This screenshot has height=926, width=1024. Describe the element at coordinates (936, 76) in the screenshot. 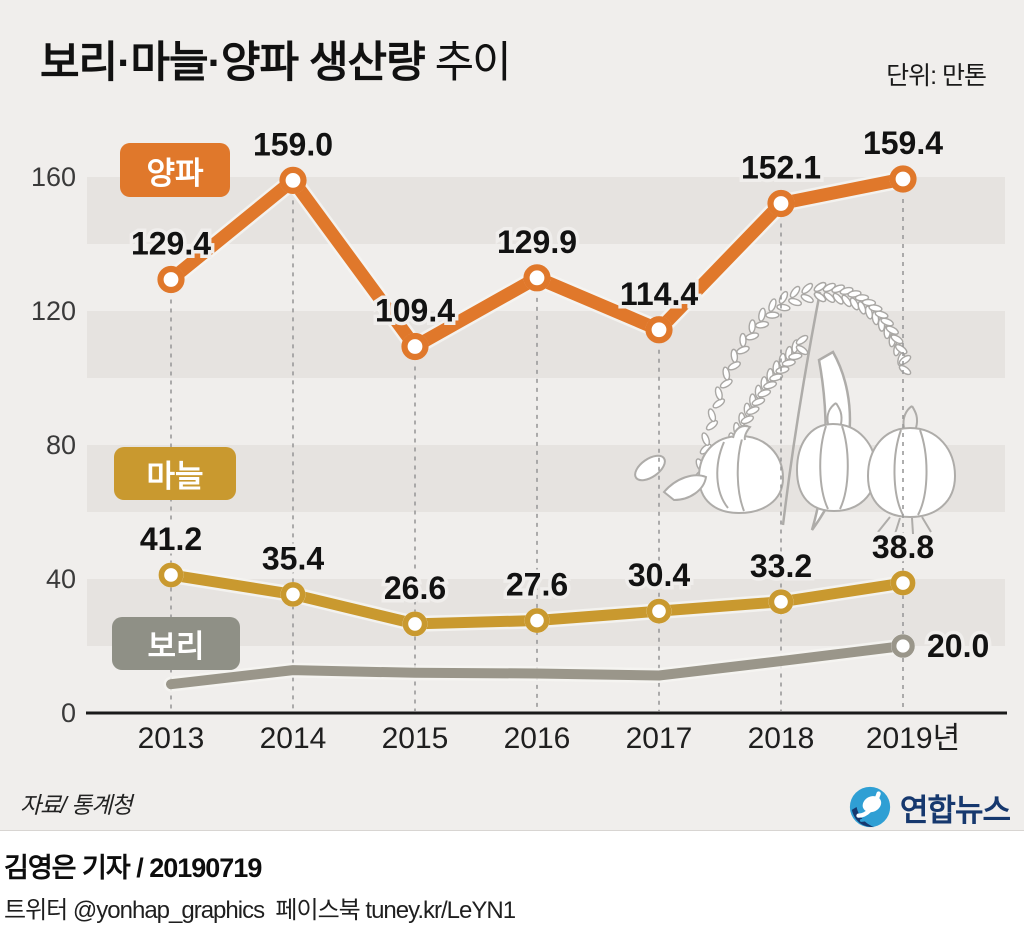

I see `unit-label: 단위: 만톤` at that location.